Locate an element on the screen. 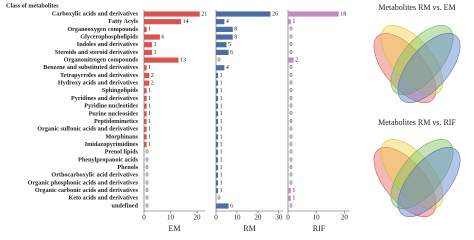  category-label: Phenylpropanoic acids is located at coordinates (108, 159).